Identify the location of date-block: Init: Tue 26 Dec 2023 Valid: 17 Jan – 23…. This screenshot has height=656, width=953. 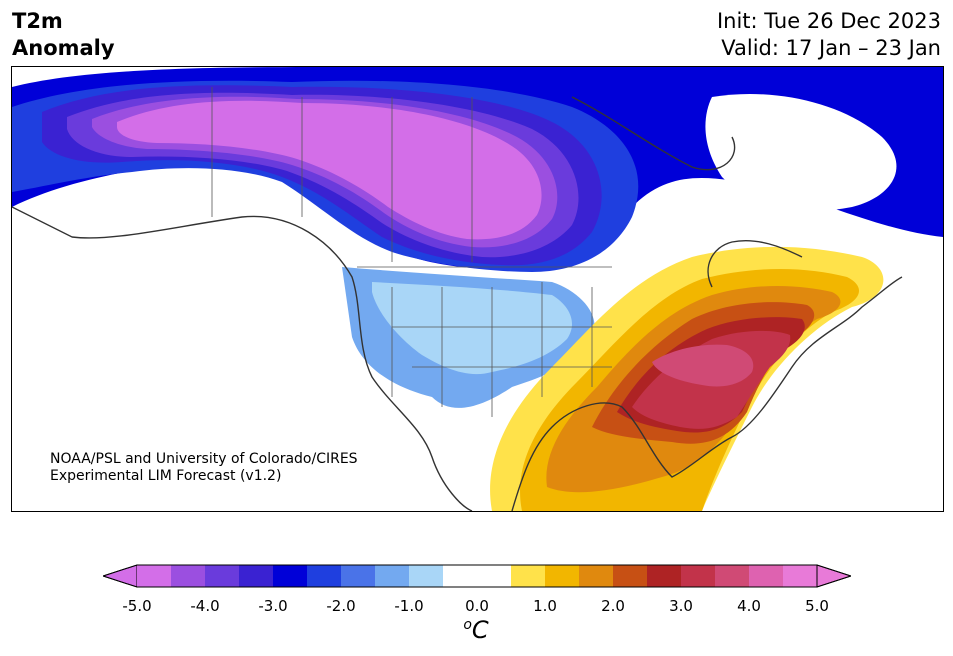
(829, 35).